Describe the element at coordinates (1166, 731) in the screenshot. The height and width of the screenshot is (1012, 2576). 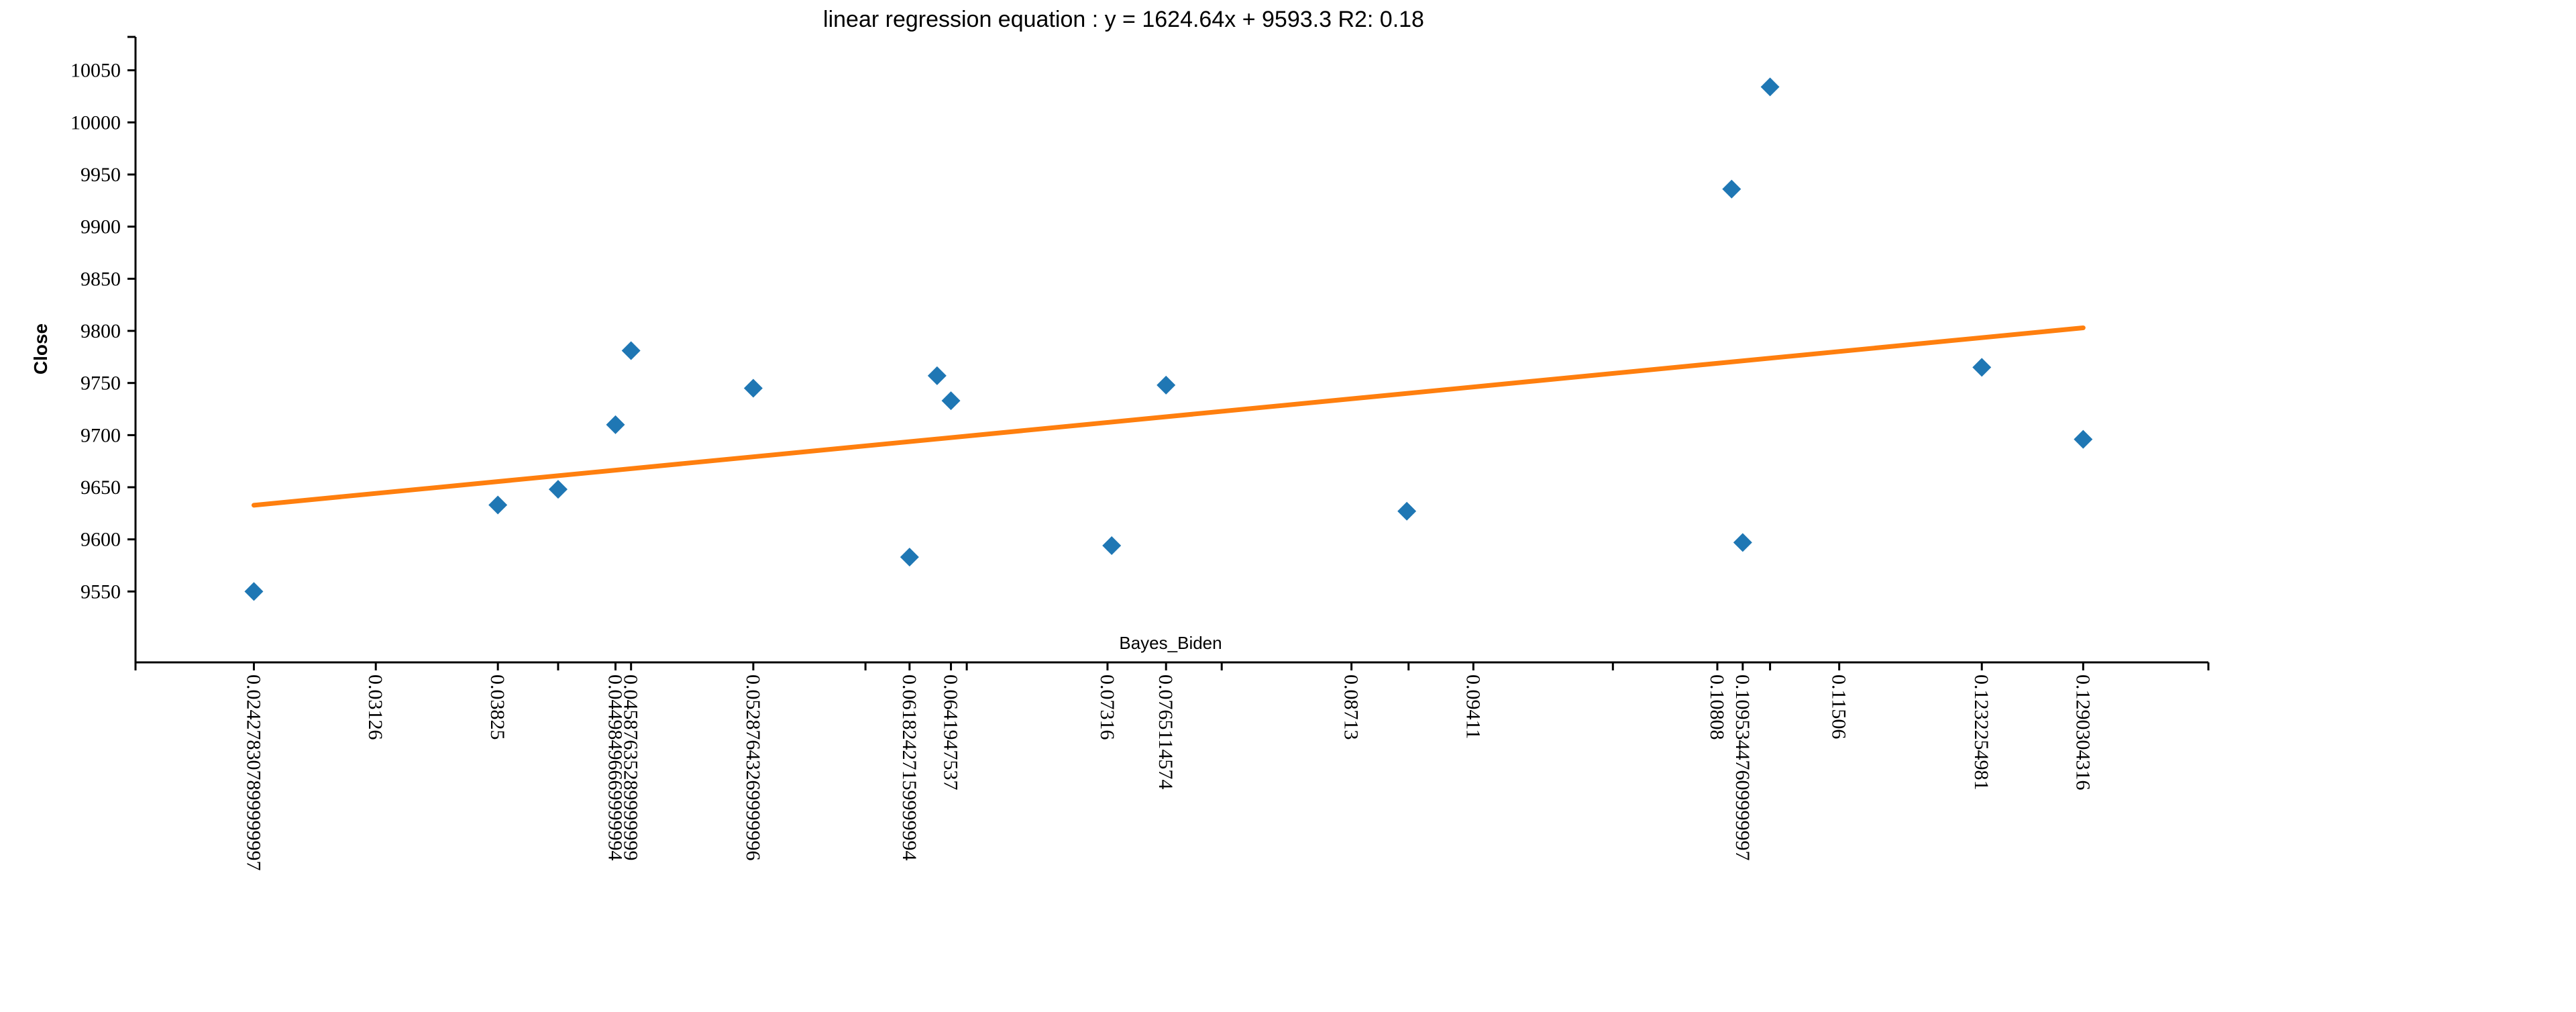
I see `x-tick-label: 0.0765114574` at that location.